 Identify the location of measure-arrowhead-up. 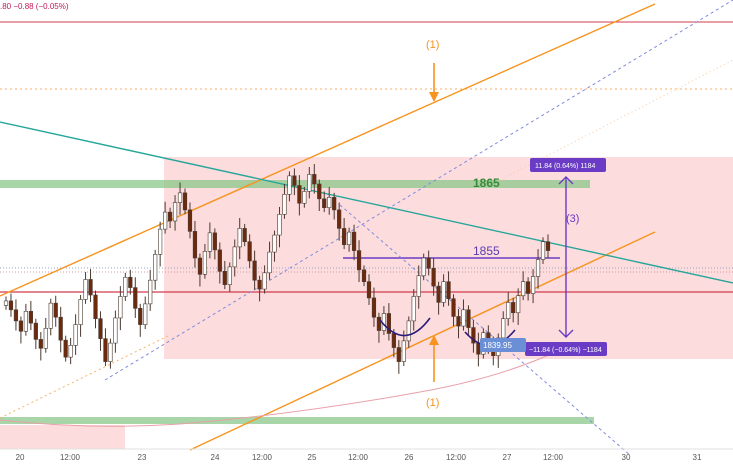
(566, 180).